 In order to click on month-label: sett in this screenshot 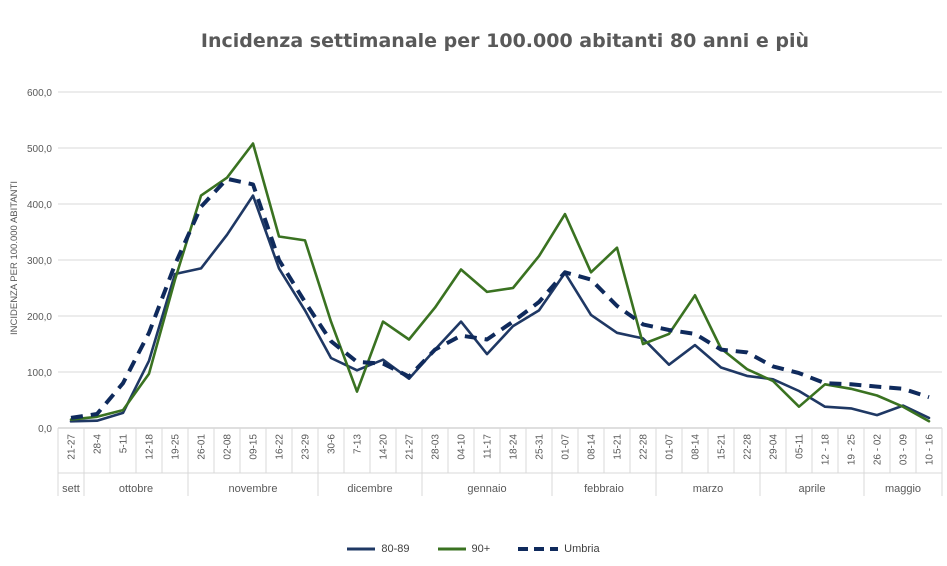, I will do `click(71, 489)`.